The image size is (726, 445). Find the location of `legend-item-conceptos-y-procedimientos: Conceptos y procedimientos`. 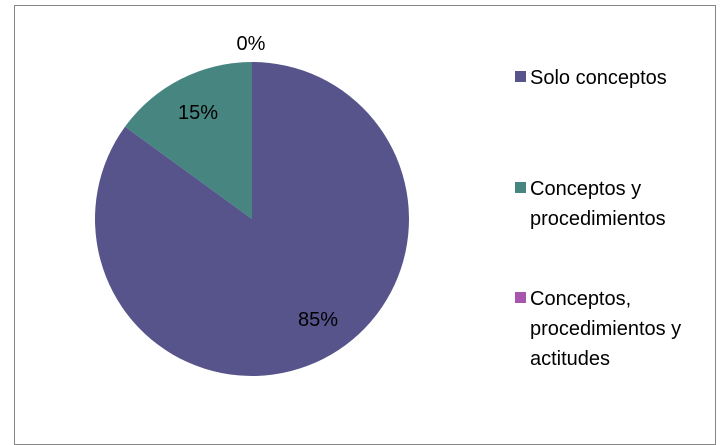

legend-item-conceptos-y-procedimientos: Conceptos y procedimientos is located at coordinates (590, 204).